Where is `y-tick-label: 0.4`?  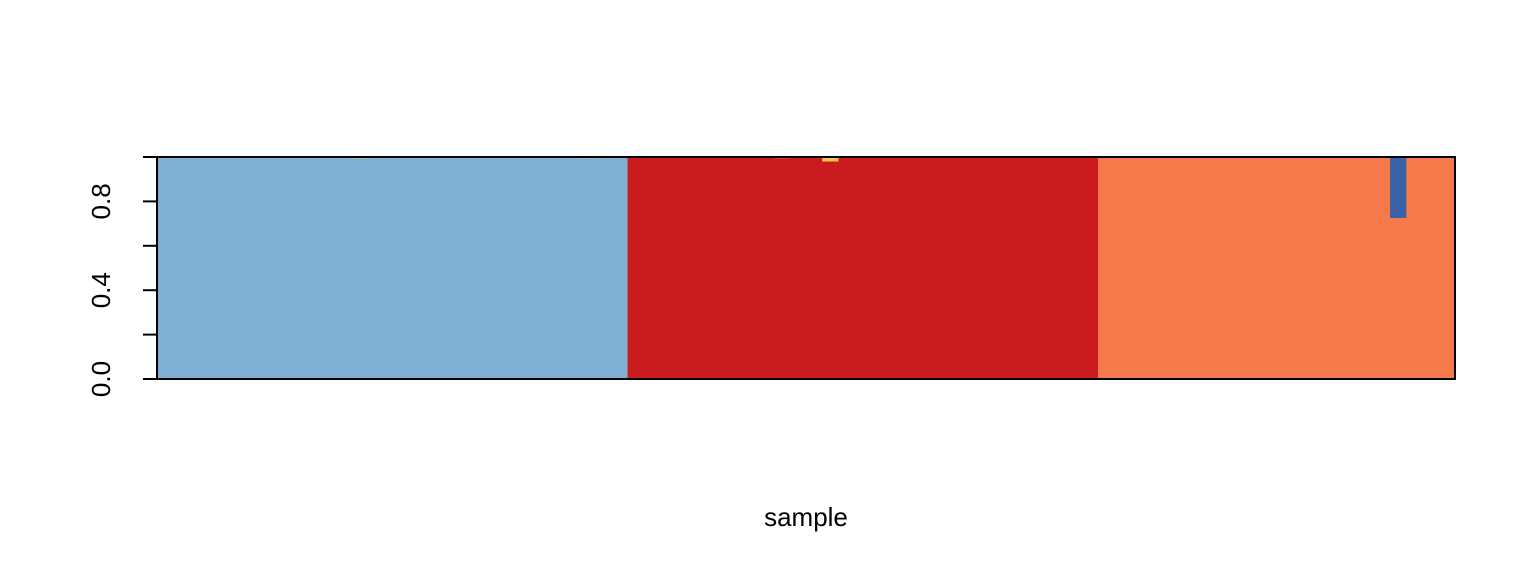
y-tick-label: 0.4 is located at coordinates (101, 290).